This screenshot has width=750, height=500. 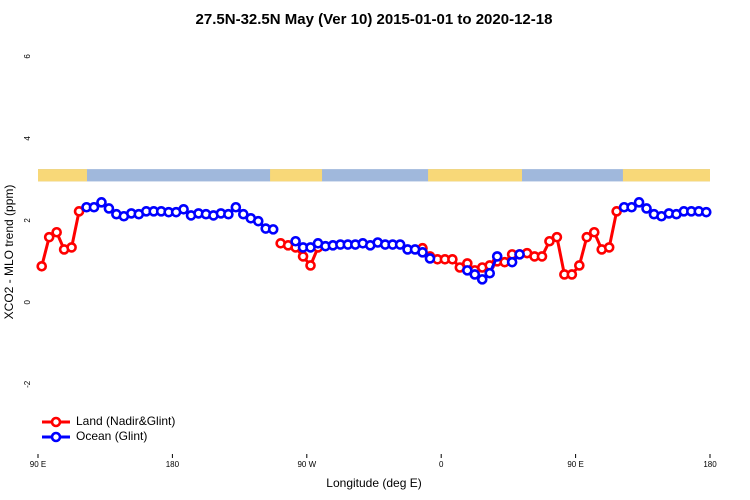 What do you see at coordinates (520, 243) in the screenshot?
I see `series-line` at bounding box center [520, 243].